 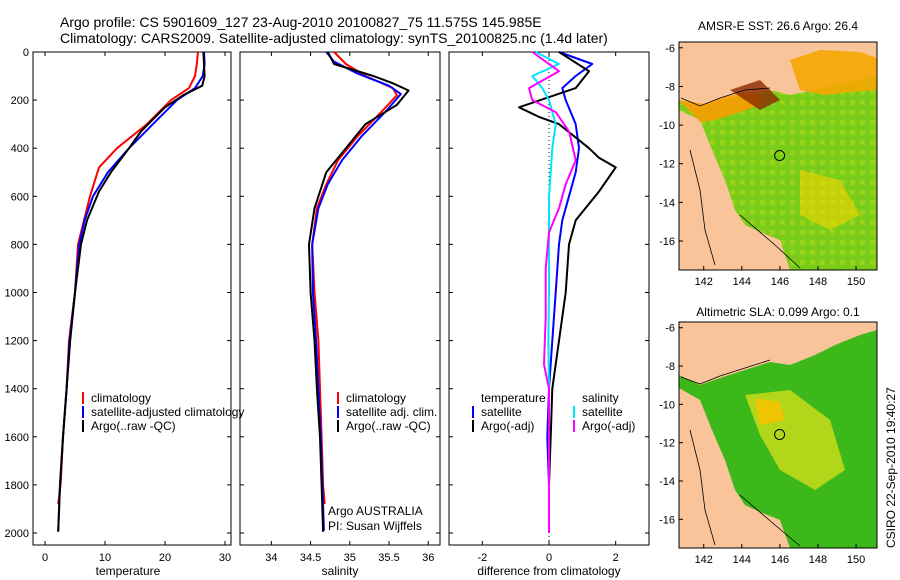 I want to click on sst-argo-location-marker, so click(x=780, y=156).